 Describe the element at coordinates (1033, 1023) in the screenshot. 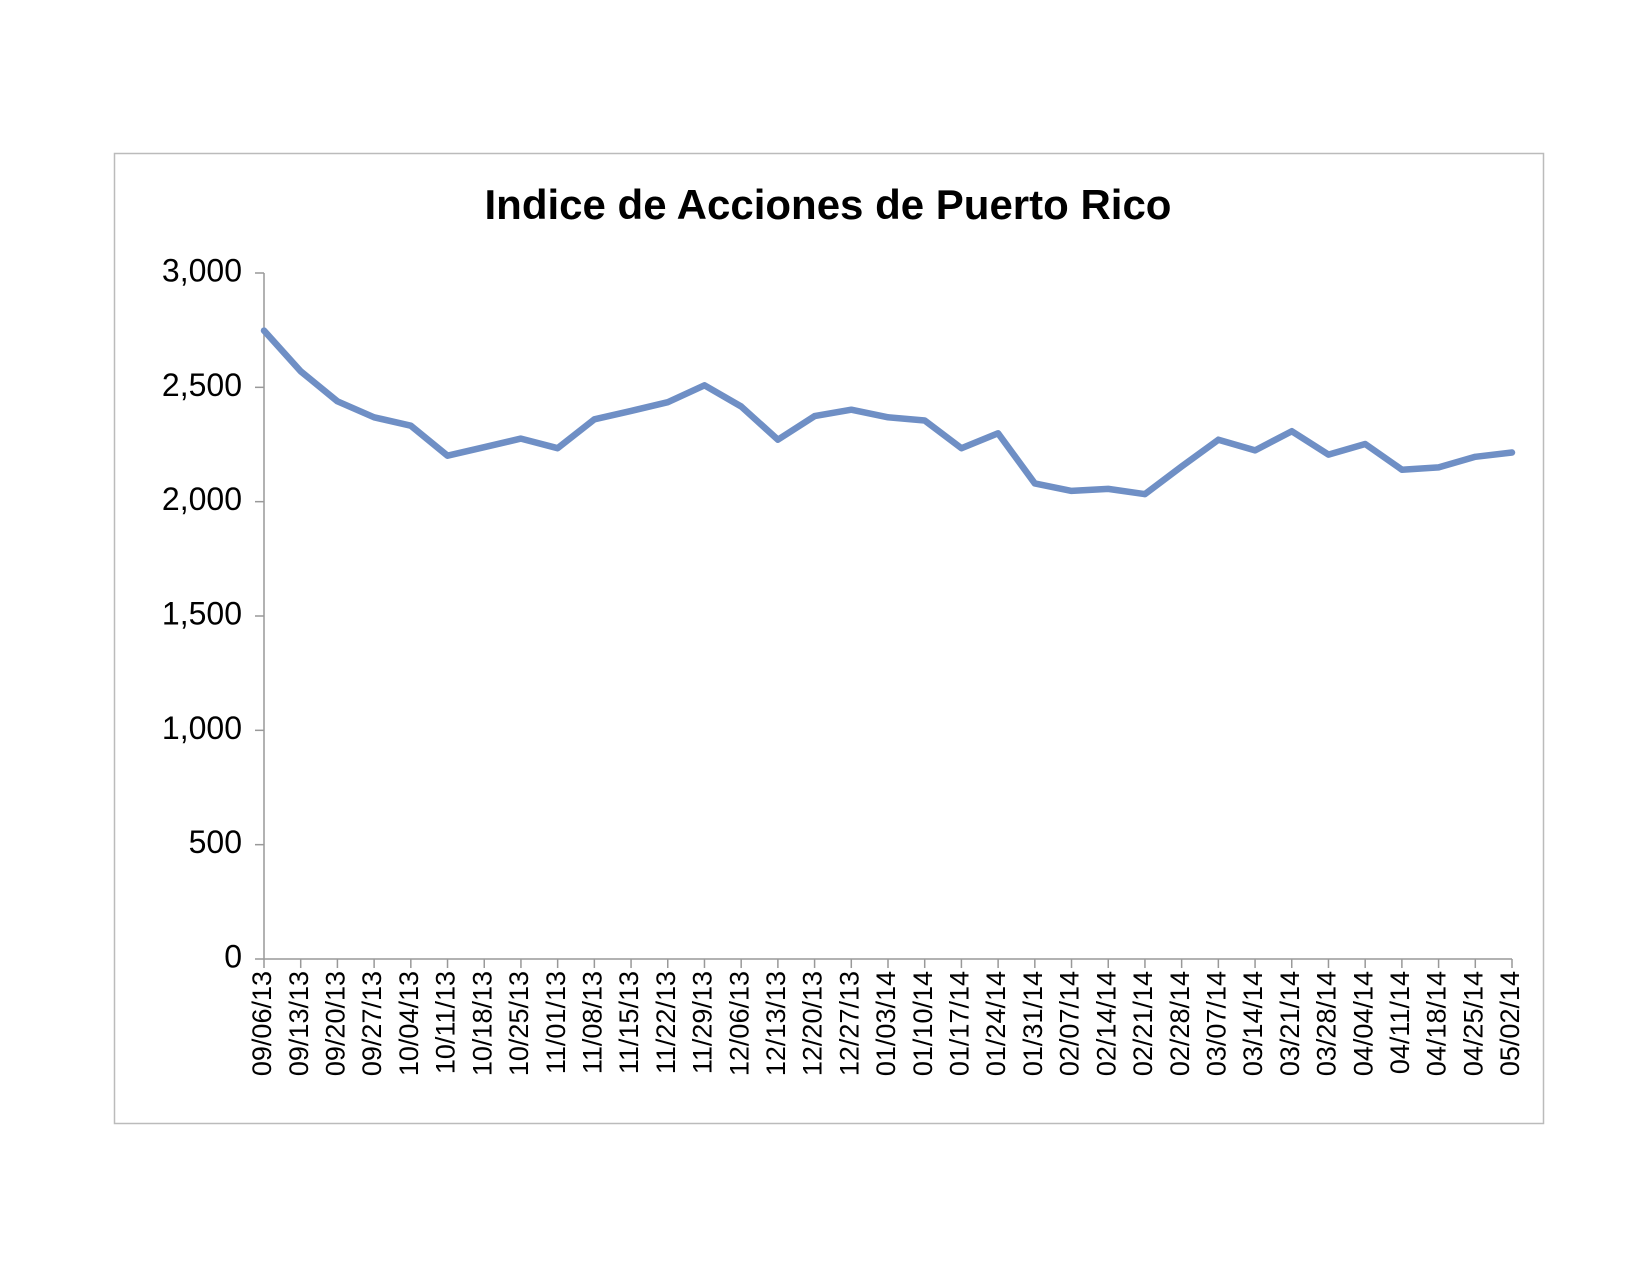

I see `x-tick-label: 01/31/14` at that location.